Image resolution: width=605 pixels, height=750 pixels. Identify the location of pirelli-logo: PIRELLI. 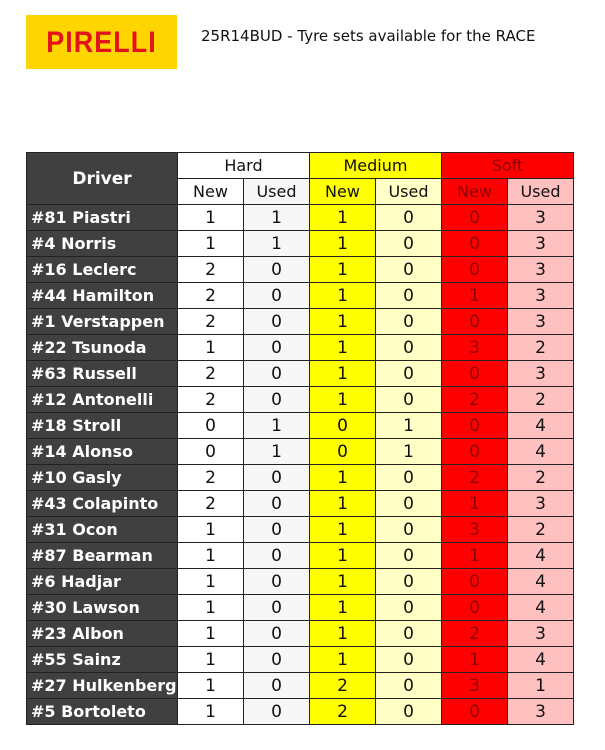
(101, 42).